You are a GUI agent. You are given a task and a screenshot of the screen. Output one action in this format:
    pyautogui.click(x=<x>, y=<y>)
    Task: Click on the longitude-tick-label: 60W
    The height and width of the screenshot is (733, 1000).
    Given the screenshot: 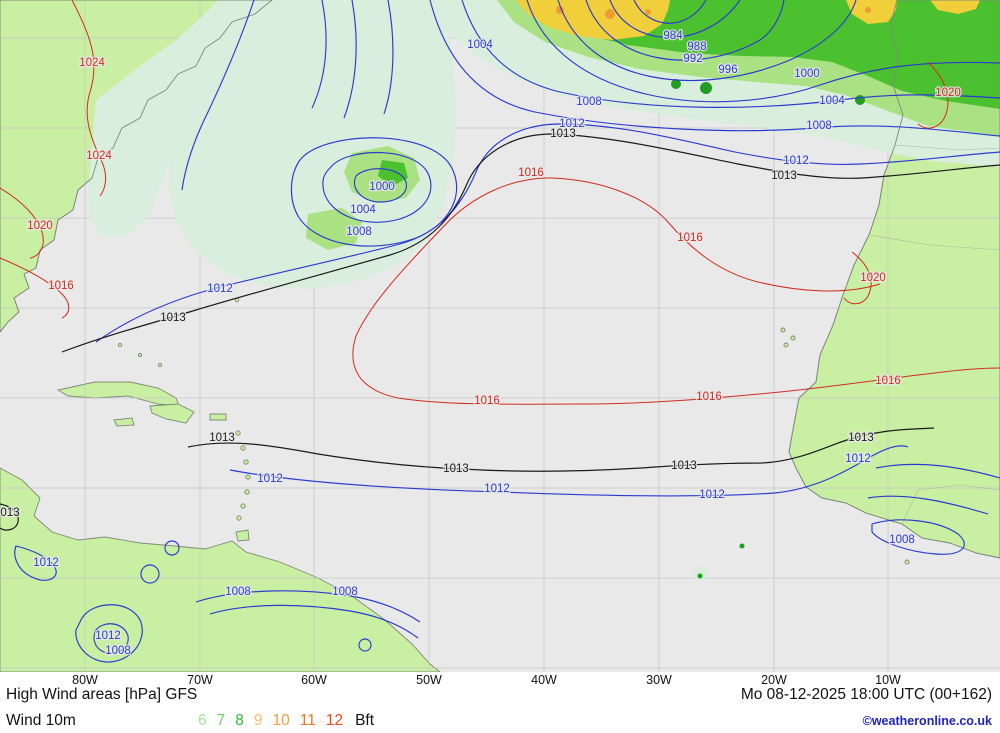 What is the action you would take?
    pyautogui.click(x=314, y=680)
    